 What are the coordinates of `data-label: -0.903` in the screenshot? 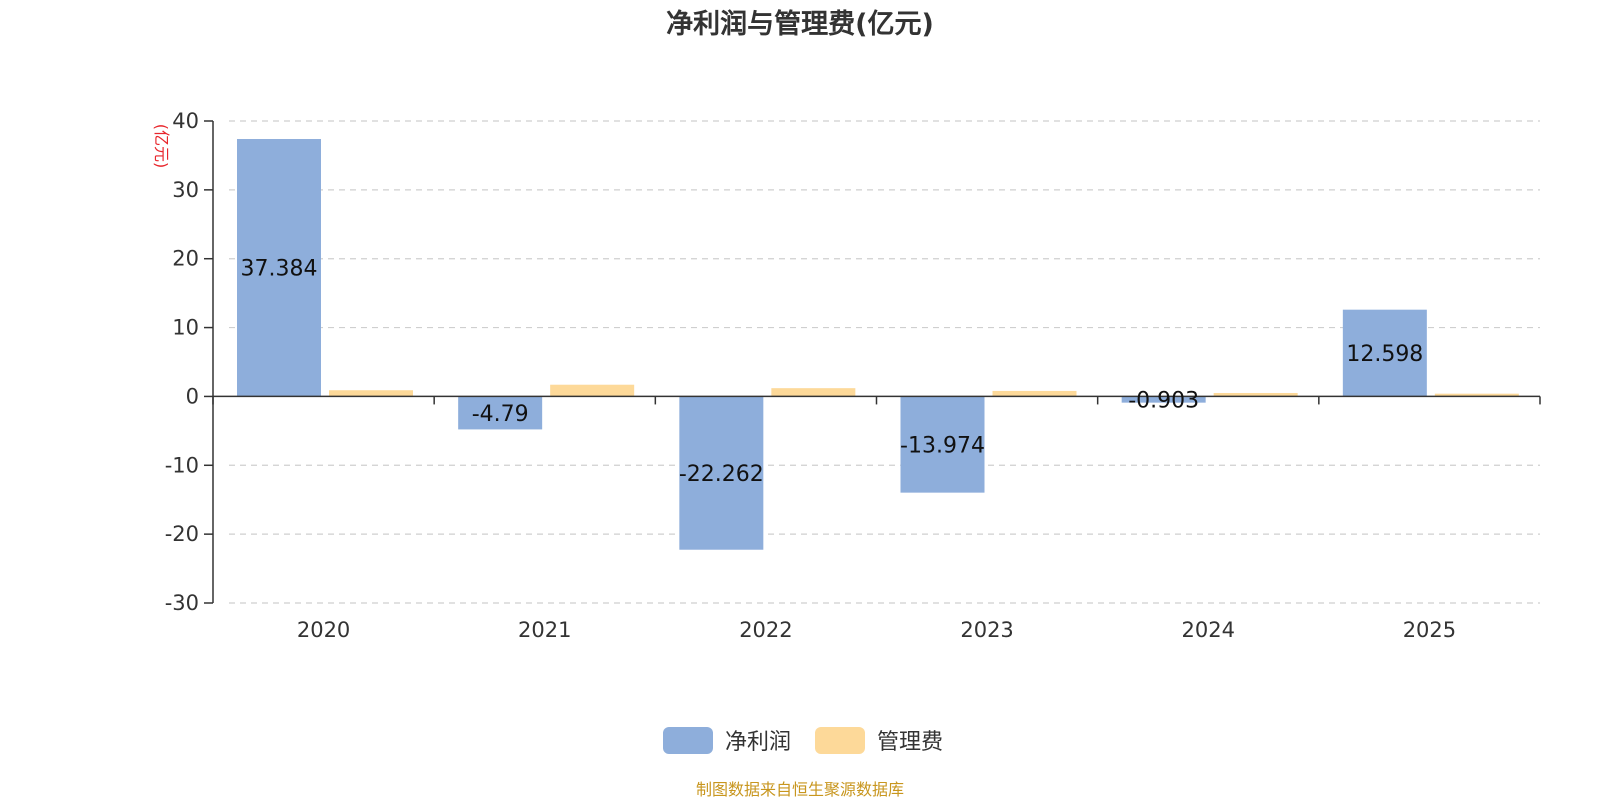 It's located at (1163, 401).